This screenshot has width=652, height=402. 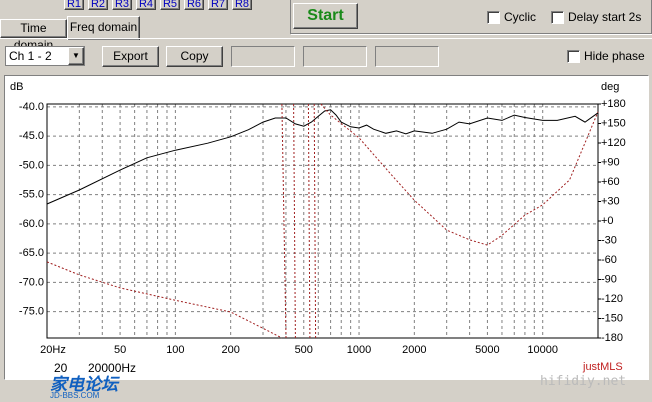 I want to click on x-tick-label: 500, so click(x=304, y=350).